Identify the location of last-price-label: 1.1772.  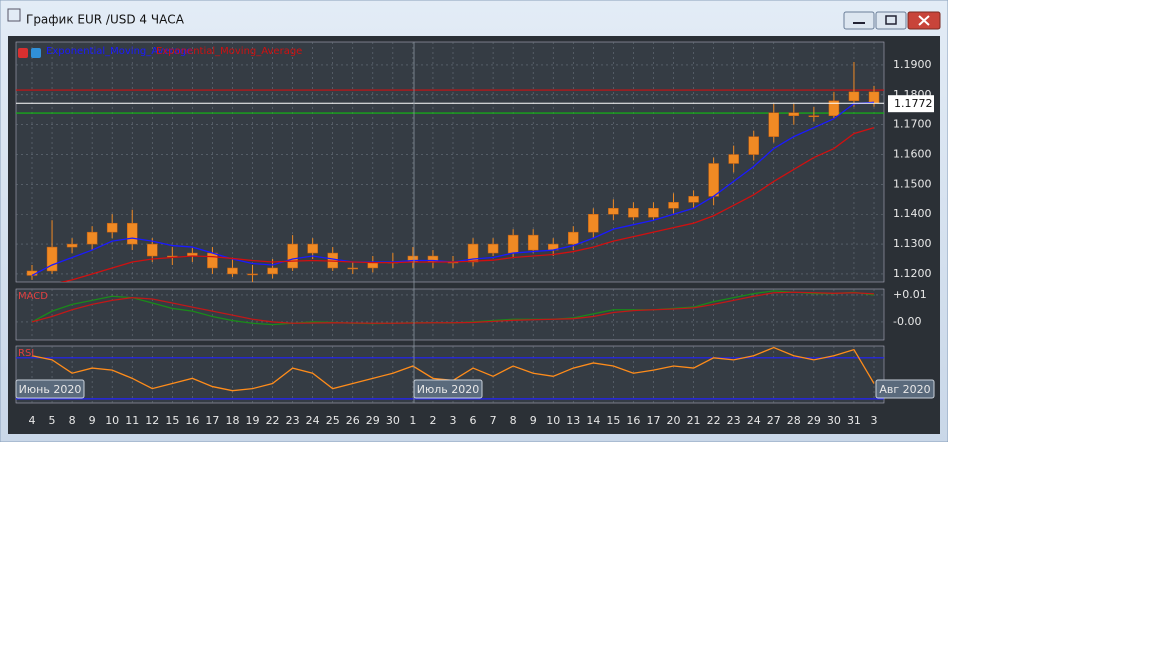
(913, 103).